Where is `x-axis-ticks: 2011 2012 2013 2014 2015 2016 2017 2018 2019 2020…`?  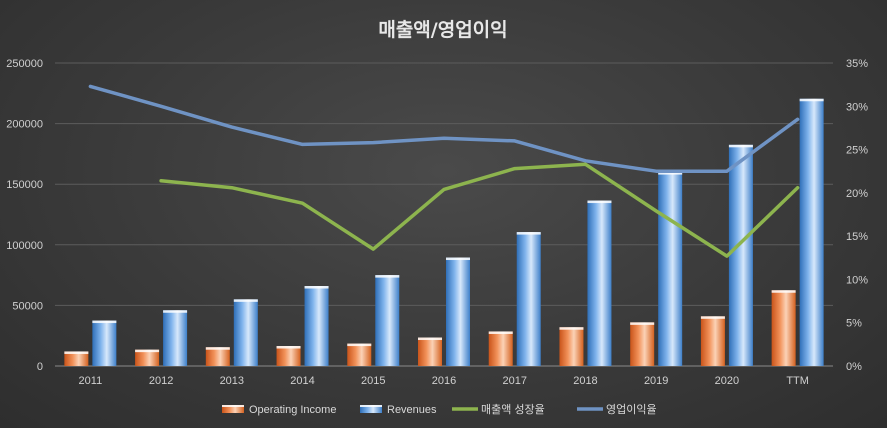
x-axis-ticks: 2011 2012 2013 2014 2015 2016 2017 2018 2019 2020… is located at coordinates (444, 381).